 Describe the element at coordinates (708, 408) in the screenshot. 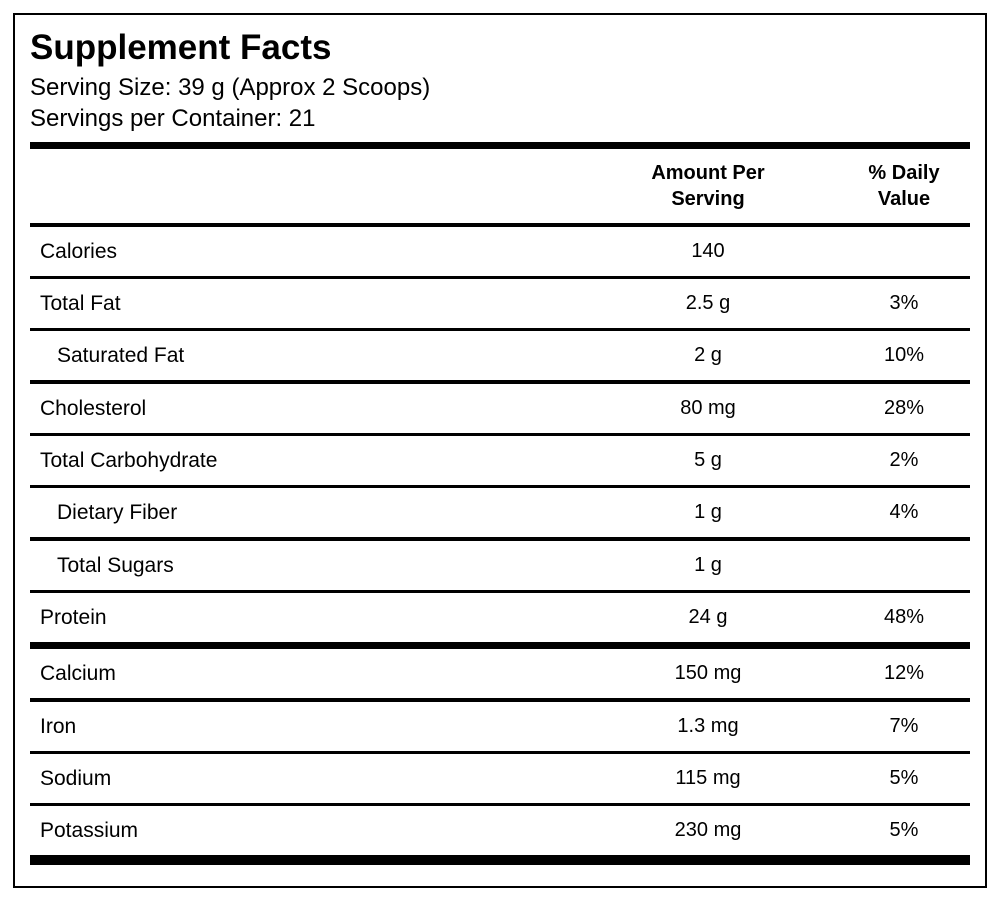

I see `nutrient-amount: 80 mg` at that location.